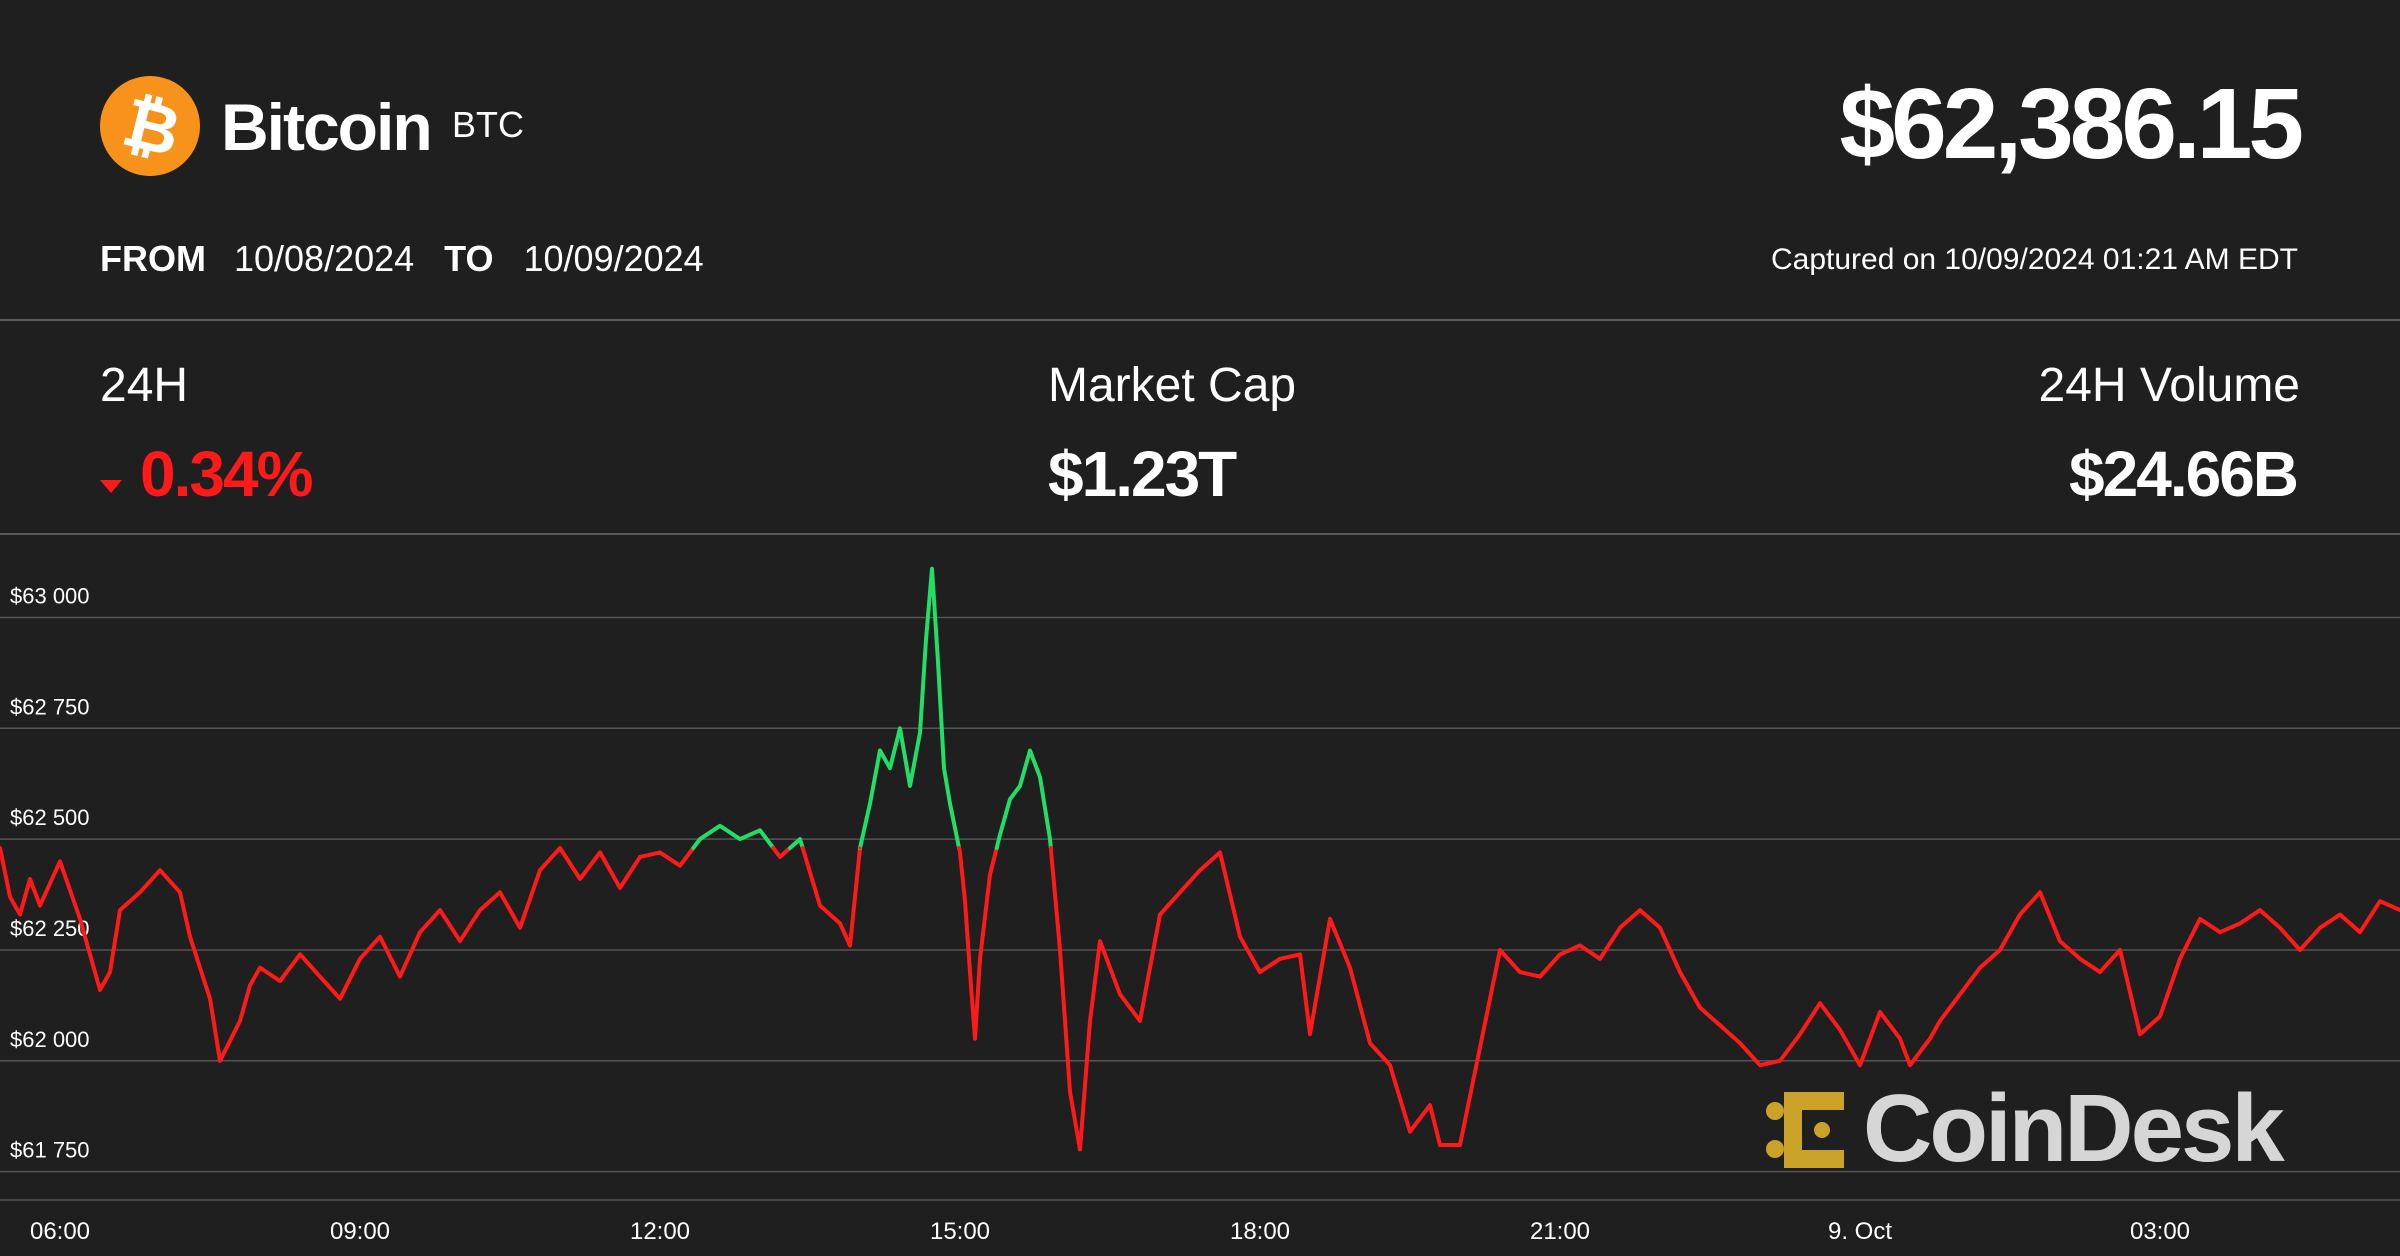  Describe the element at coordinates (960, 1231) in the screenshot. I see `x-tick-label: 15:00` at that location.